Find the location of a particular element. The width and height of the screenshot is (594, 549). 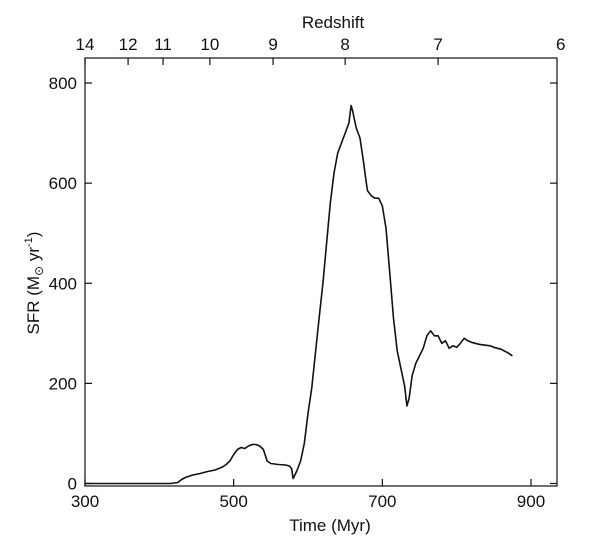

y-axis-label: SFR (M⊙ yr-1) is located at coordinates (34, 283).